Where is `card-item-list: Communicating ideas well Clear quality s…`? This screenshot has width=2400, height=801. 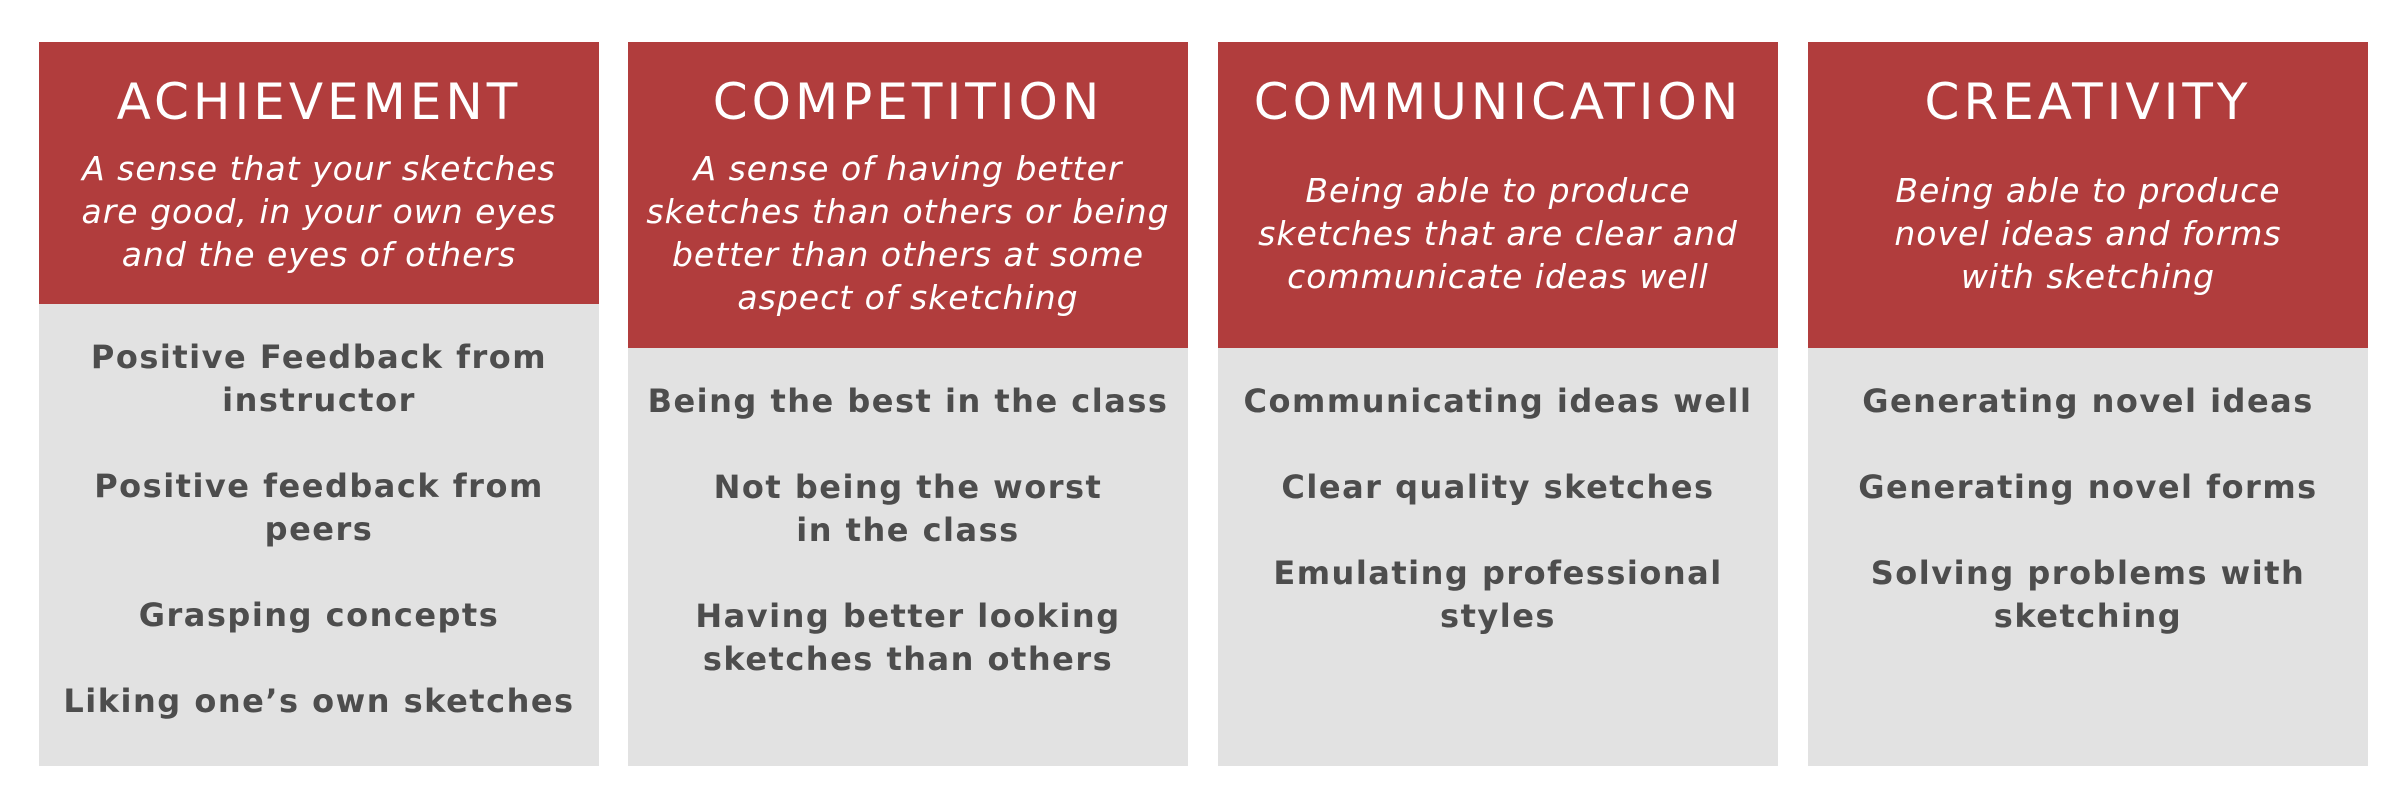 card-item-list: Communicating ideas well Clear quality s… is located at coordinates (1498, 557).